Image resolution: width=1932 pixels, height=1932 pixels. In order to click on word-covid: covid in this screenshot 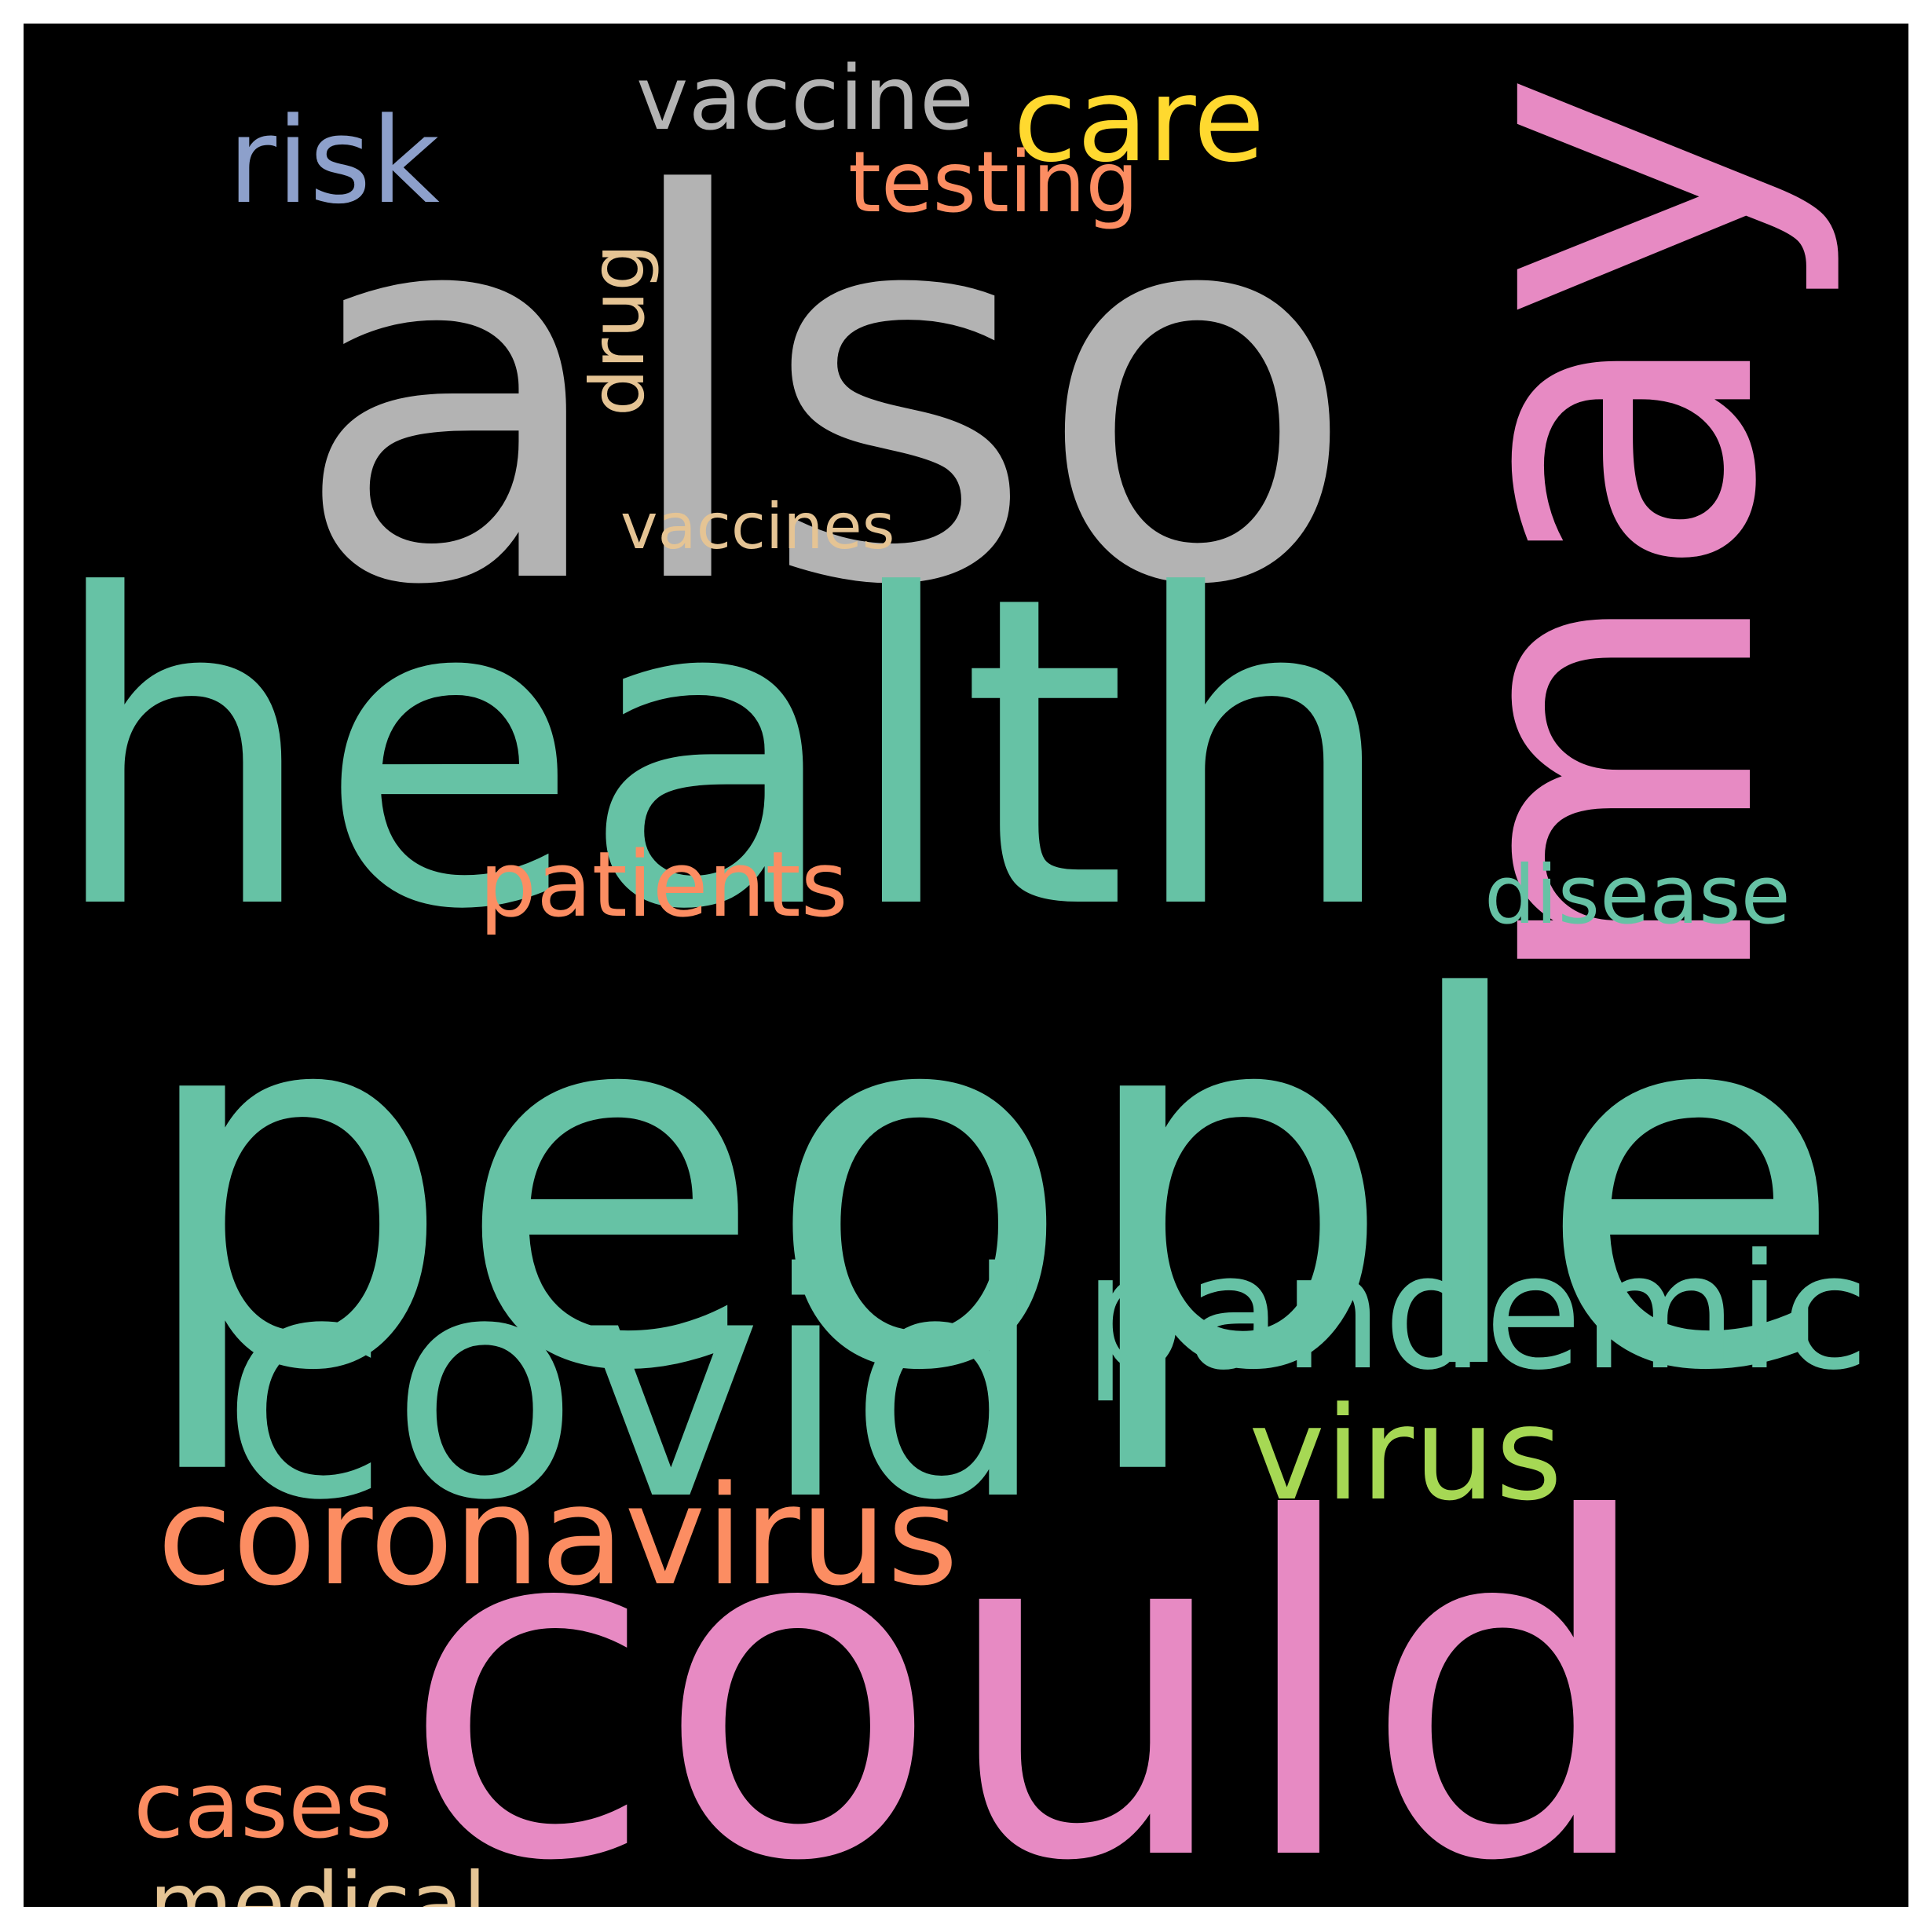, I will do `click(632, 1388)`.